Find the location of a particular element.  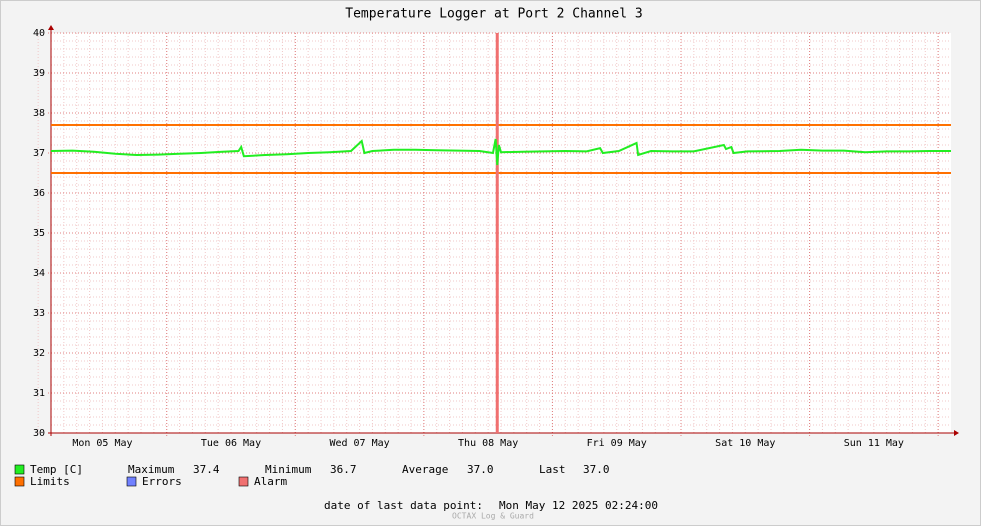

stat-value: 36.7 is located at coordinates (343, 469).